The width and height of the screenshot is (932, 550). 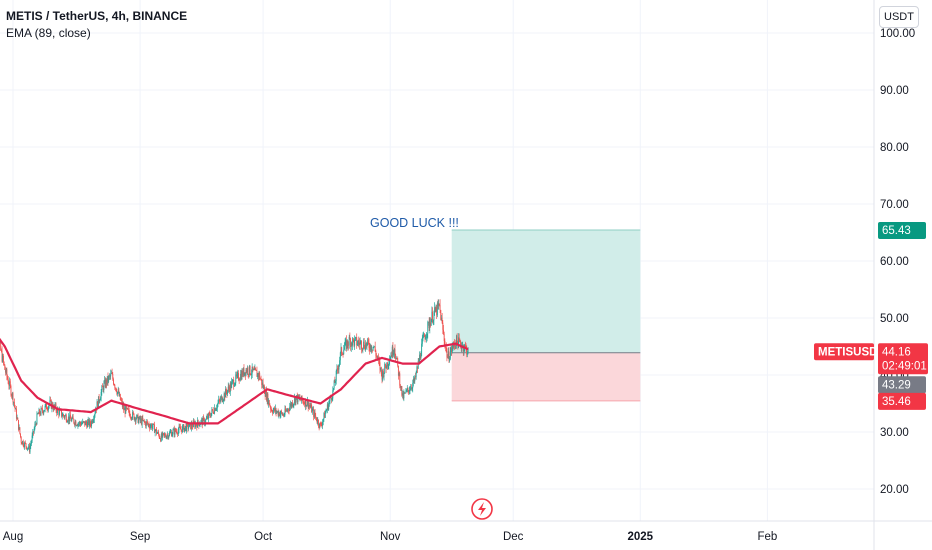 What do you see at coordinates (263, 537) in the screenshot?
I see `time-tick-label: Oct` at bounding box center [263, 537].